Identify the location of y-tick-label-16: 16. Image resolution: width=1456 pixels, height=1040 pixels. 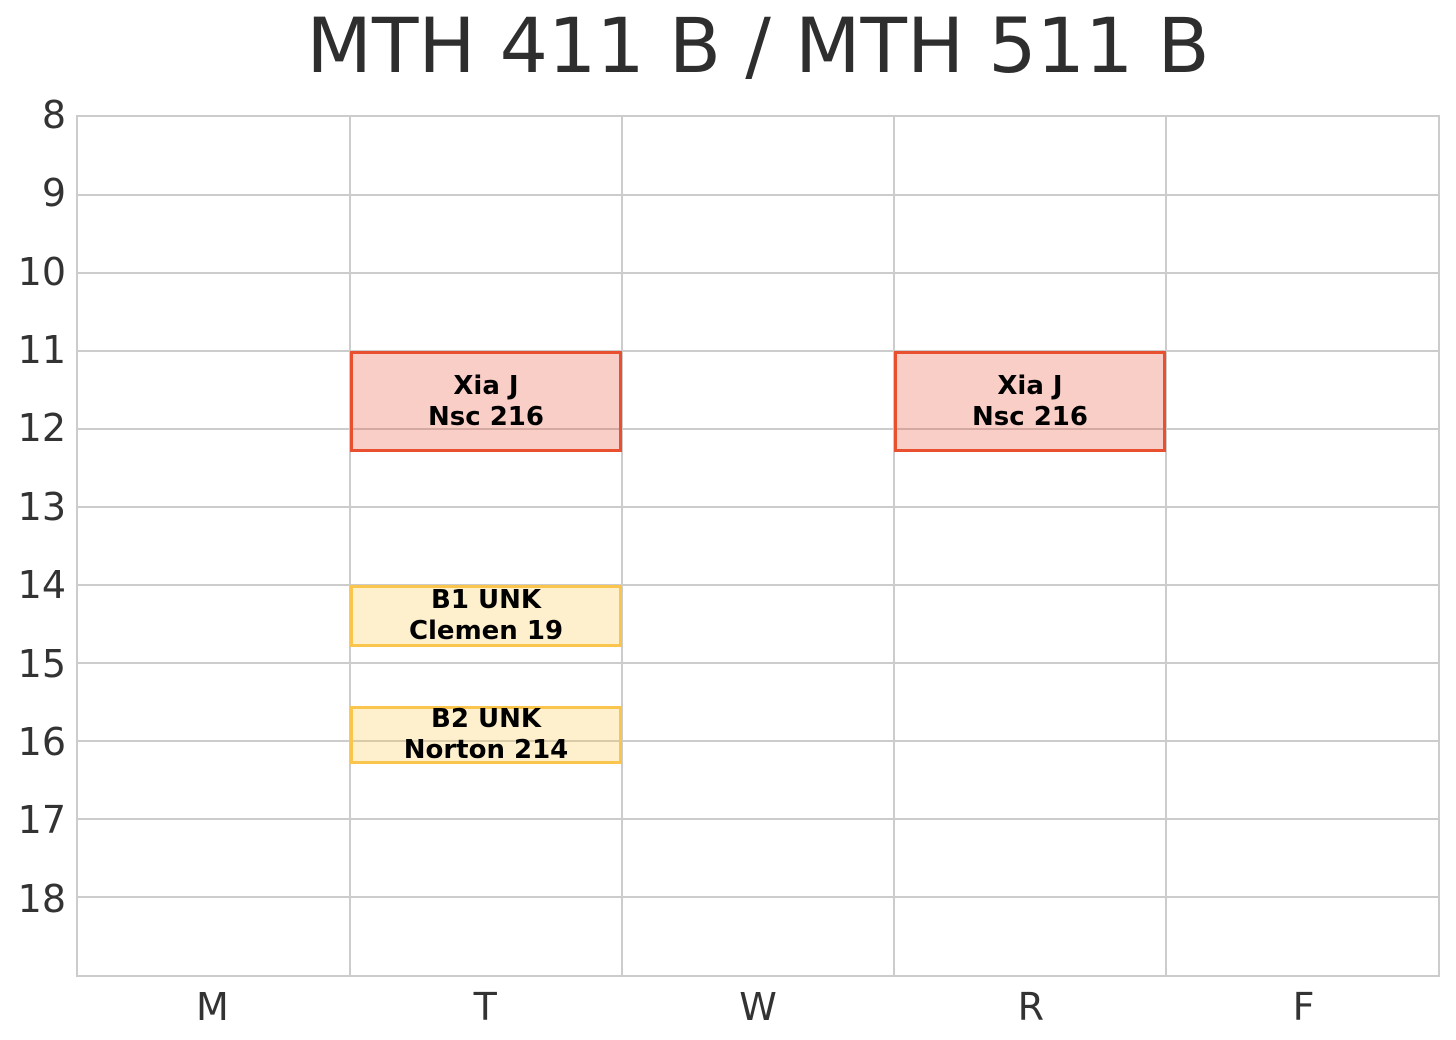
(41, 741).